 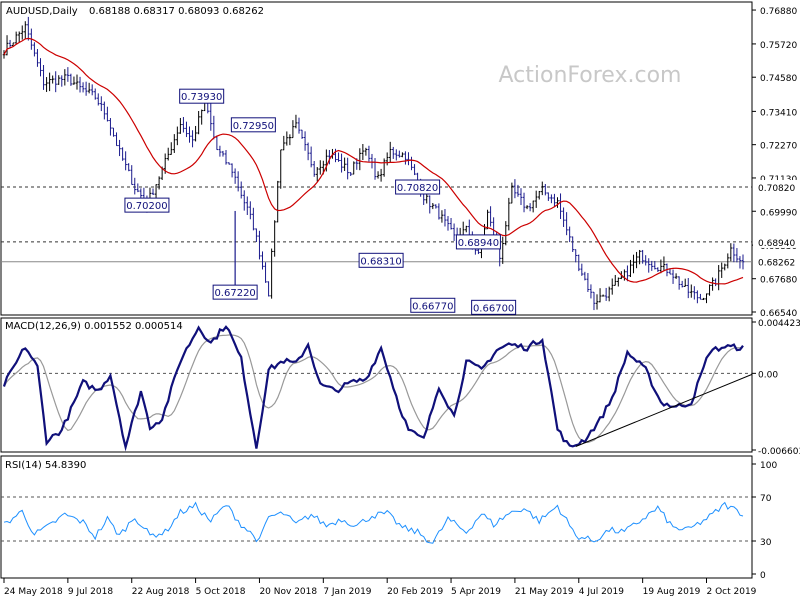 What do you see at coordinates (776, 264) in the screenshot?
I see `price-tag-0.68262: 0.68262` at bounding box center [776, 264].